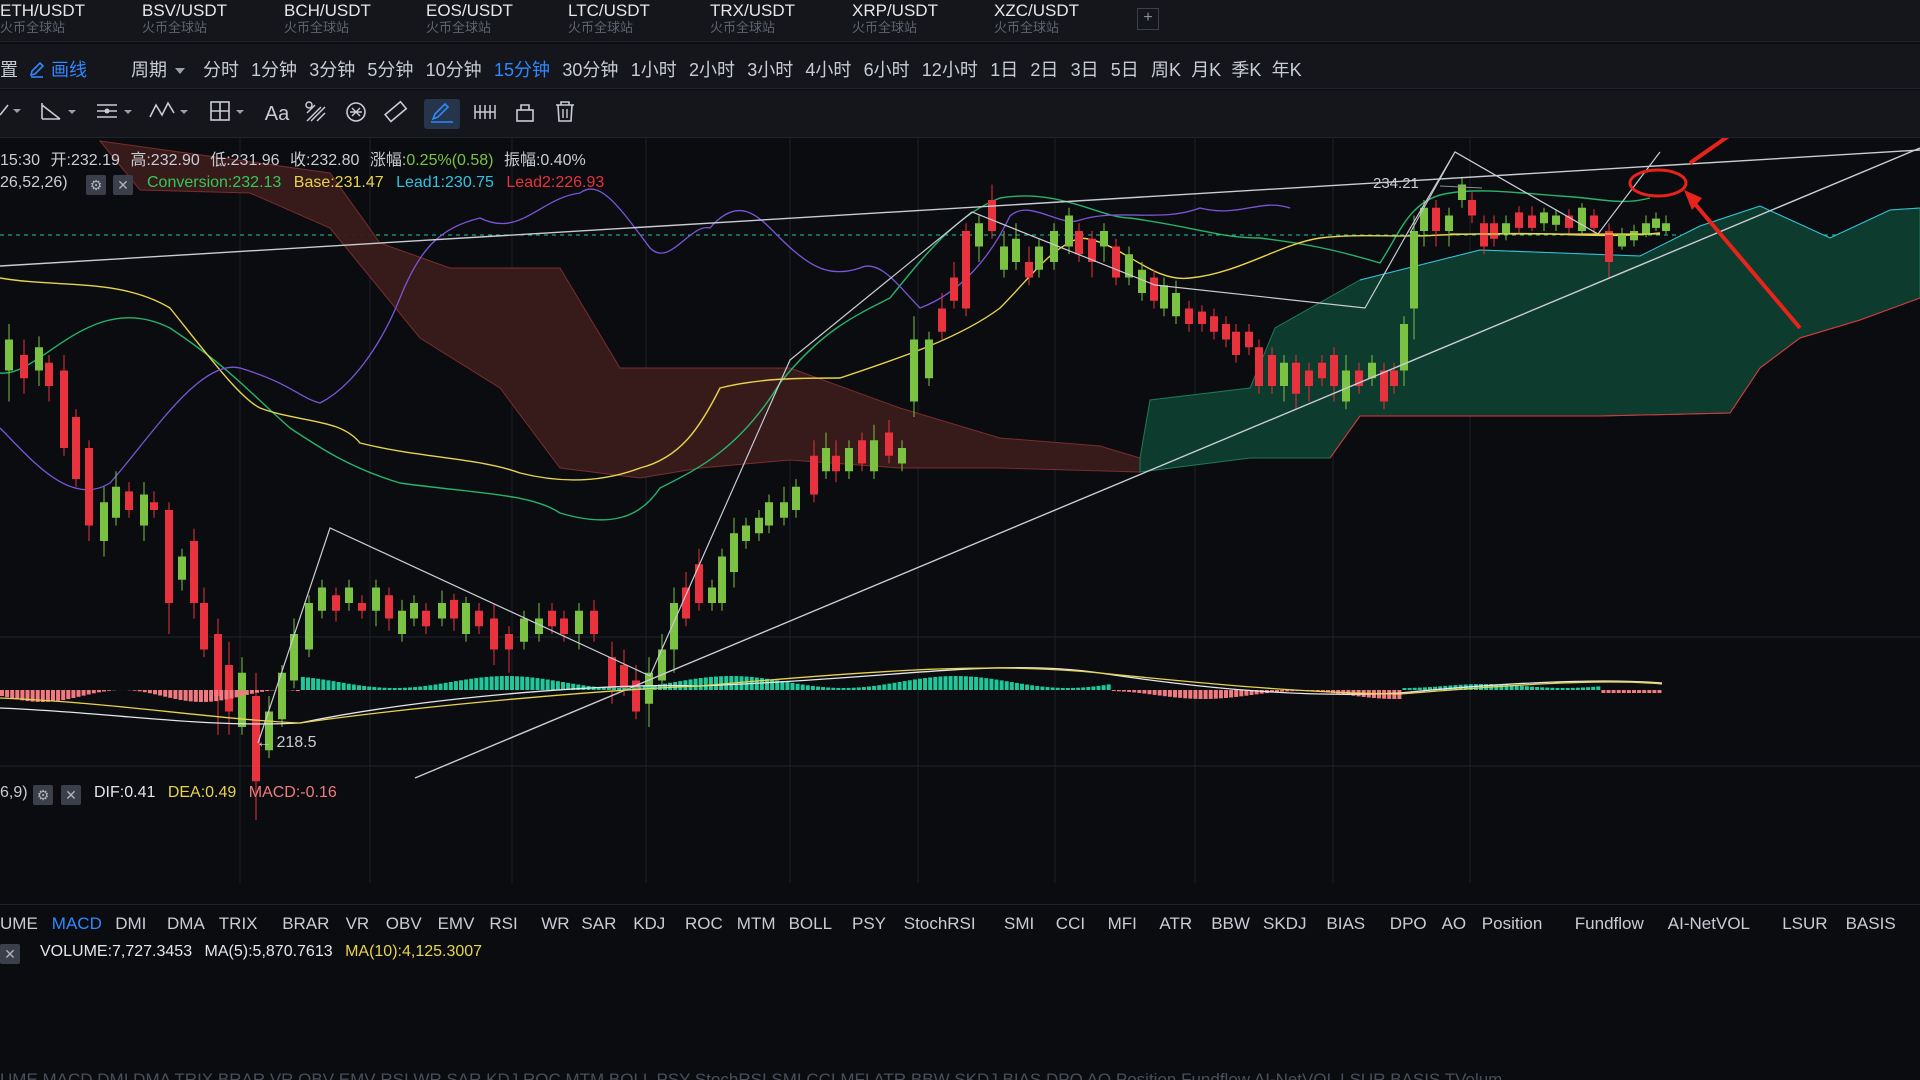  What do you see at coordinates (186, 923) in the screenshot?
I see `indicator-option: DMA` at bounding box center [186, 923].